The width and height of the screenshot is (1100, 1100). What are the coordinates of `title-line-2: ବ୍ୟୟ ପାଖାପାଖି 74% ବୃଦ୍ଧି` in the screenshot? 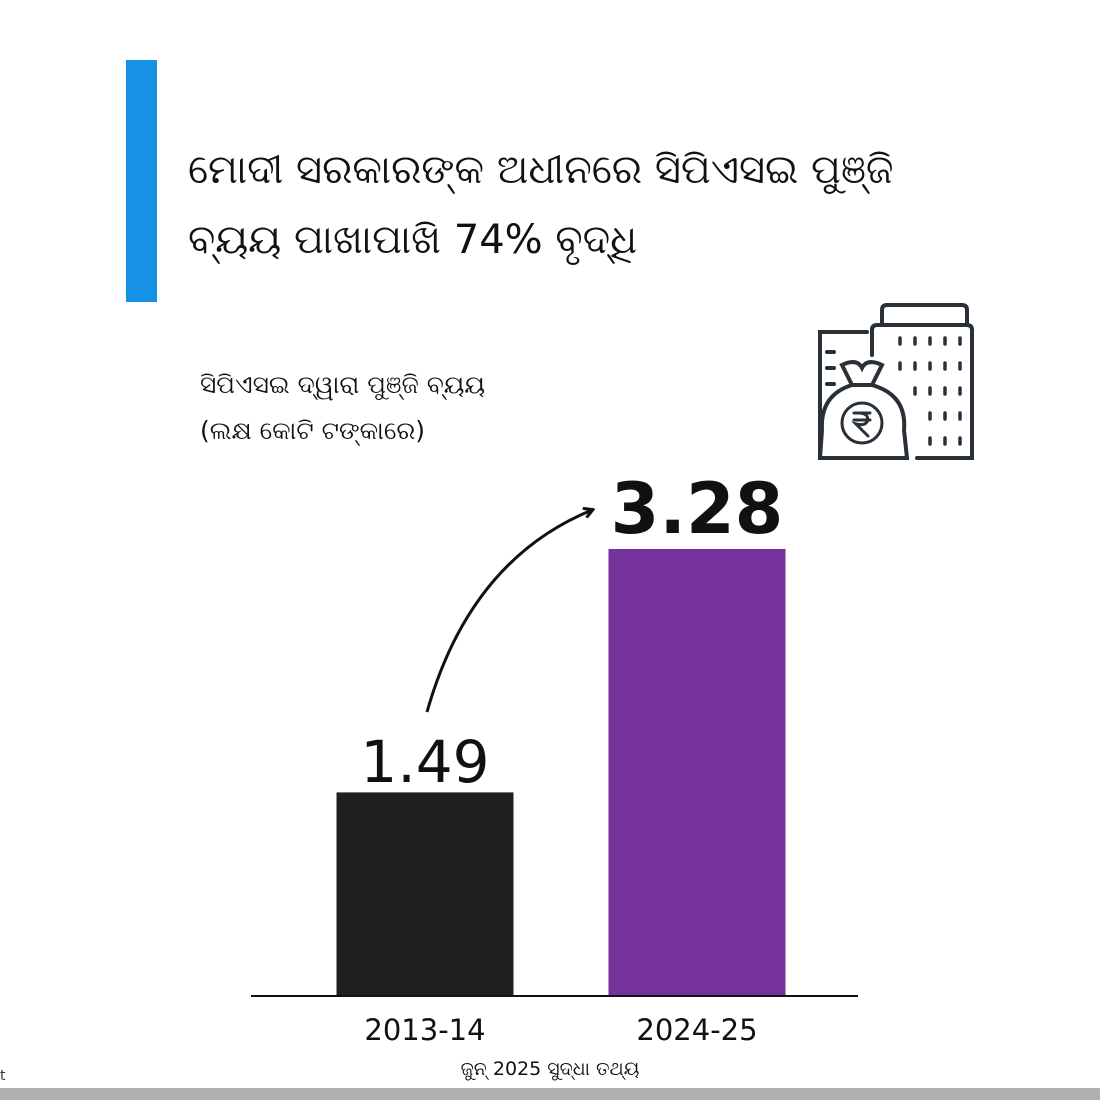 It's located at (413, 240).